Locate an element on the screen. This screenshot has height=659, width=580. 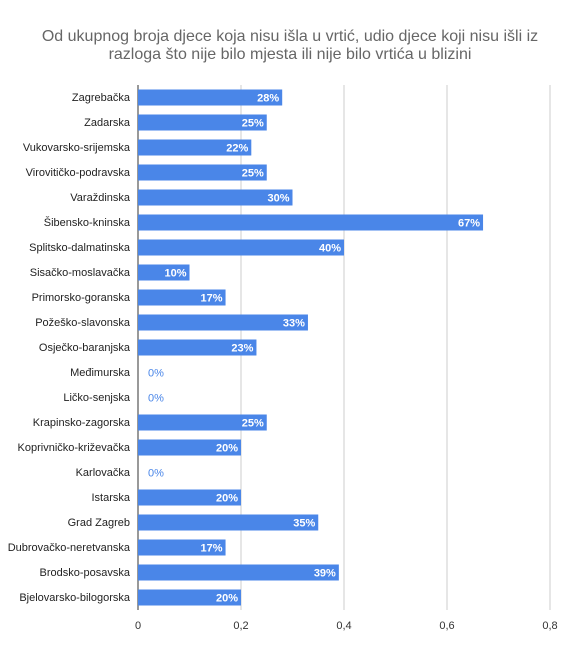
value-label: 33% is located at coordinates (294, 323).